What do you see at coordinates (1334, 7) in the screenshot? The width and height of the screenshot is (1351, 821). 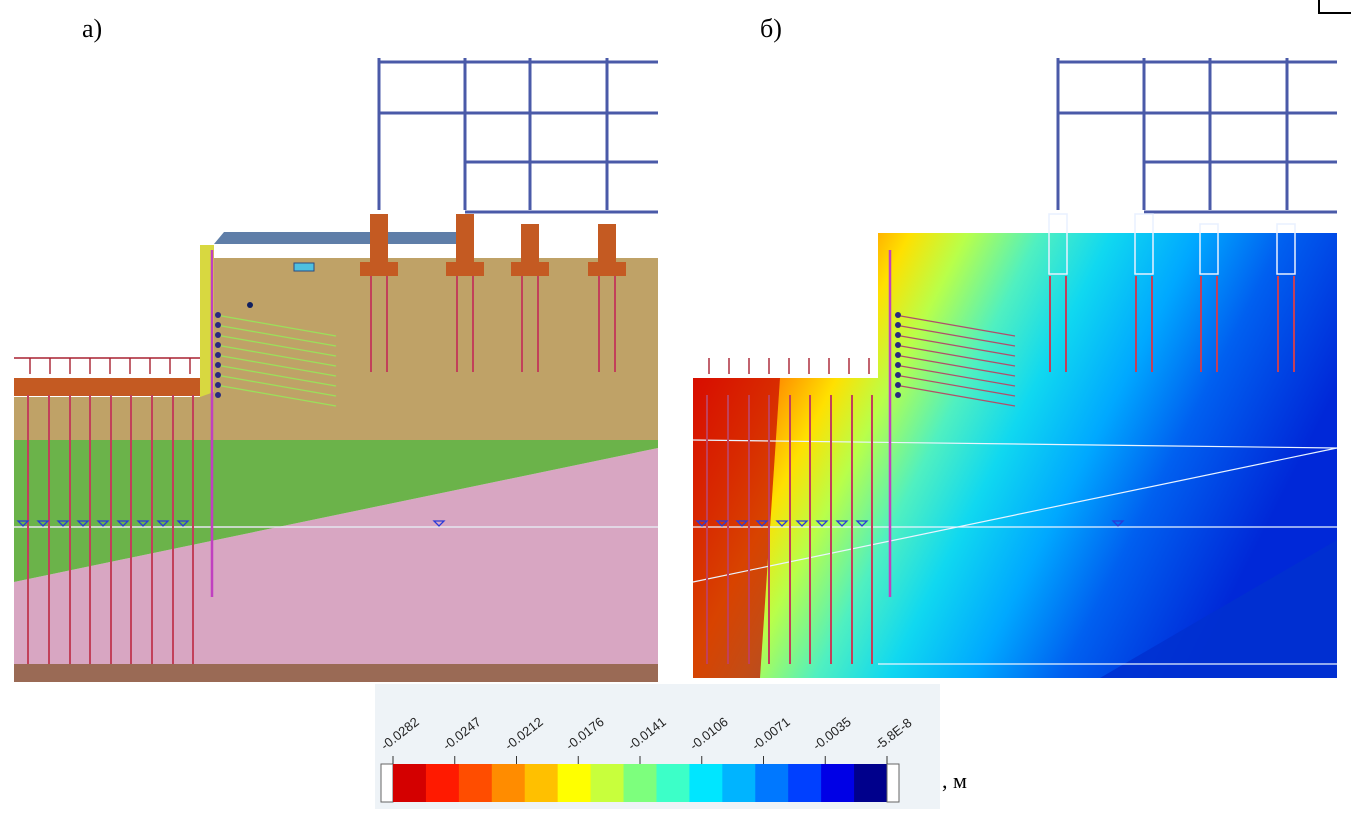 I see `corner-mark` at bounding box center [1334, 7].